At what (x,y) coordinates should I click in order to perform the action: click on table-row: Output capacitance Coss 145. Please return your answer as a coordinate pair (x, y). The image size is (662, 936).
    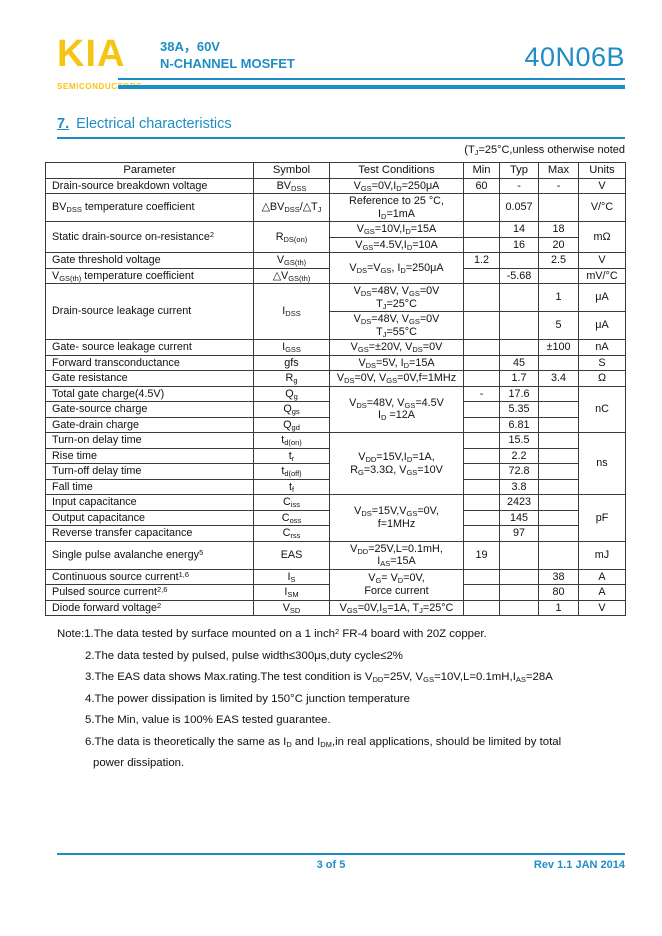
    Looking at the image, I should click on (335, 517).